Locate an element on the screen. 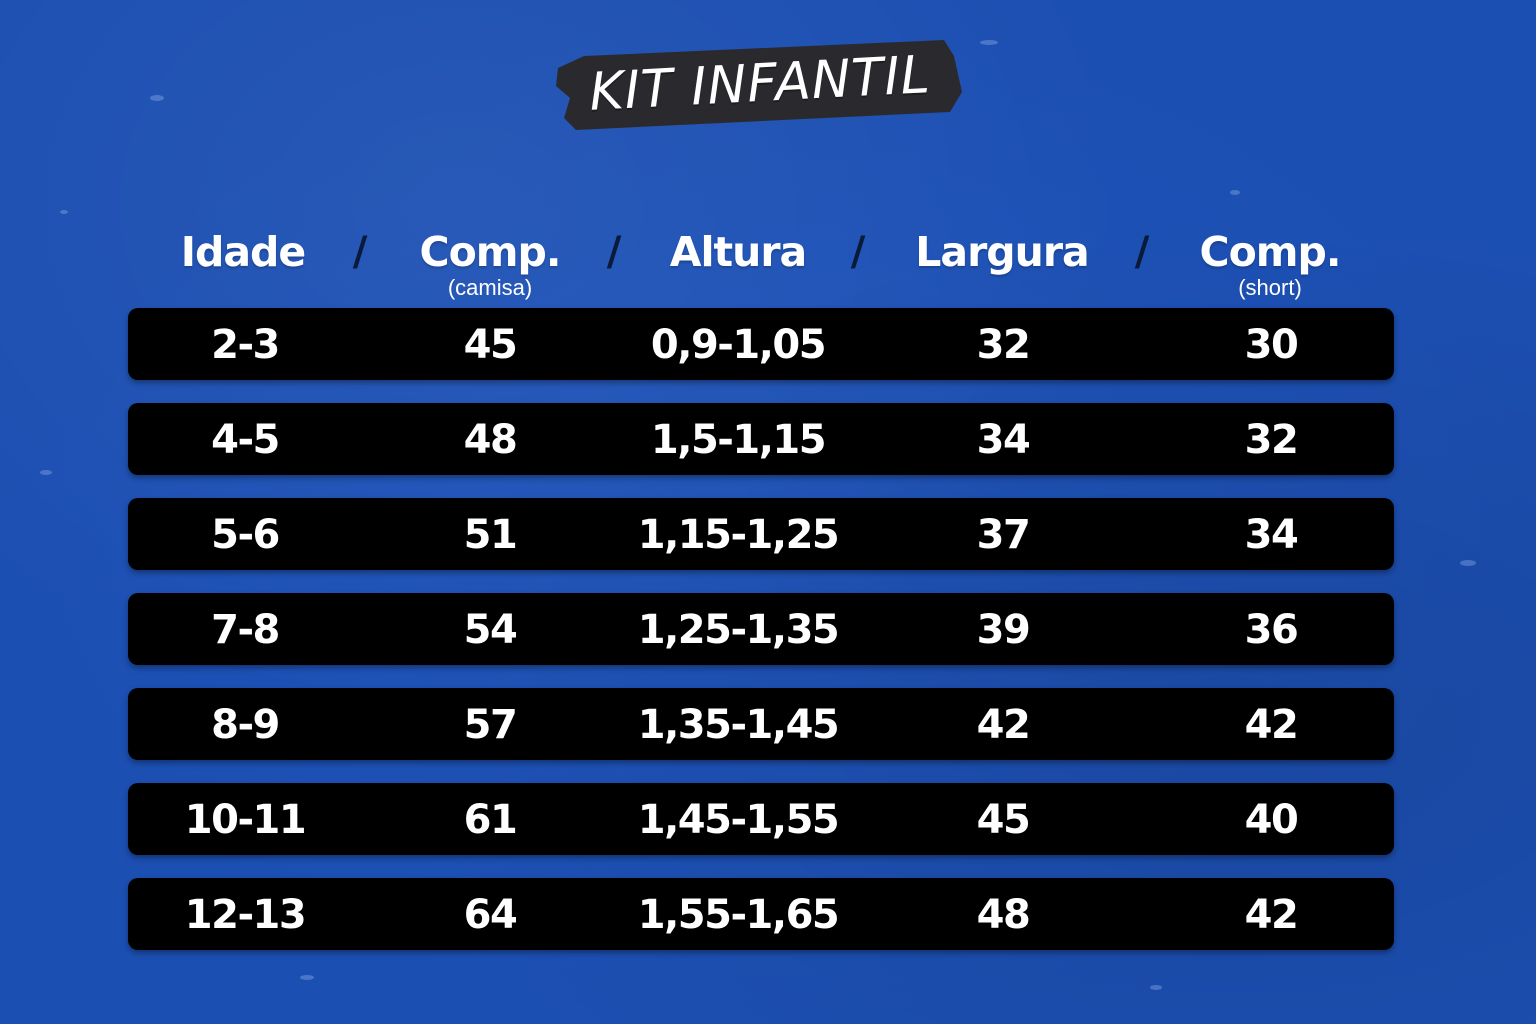  cell-altura: 0,9-1,05 is located at coordinates (738, 345).